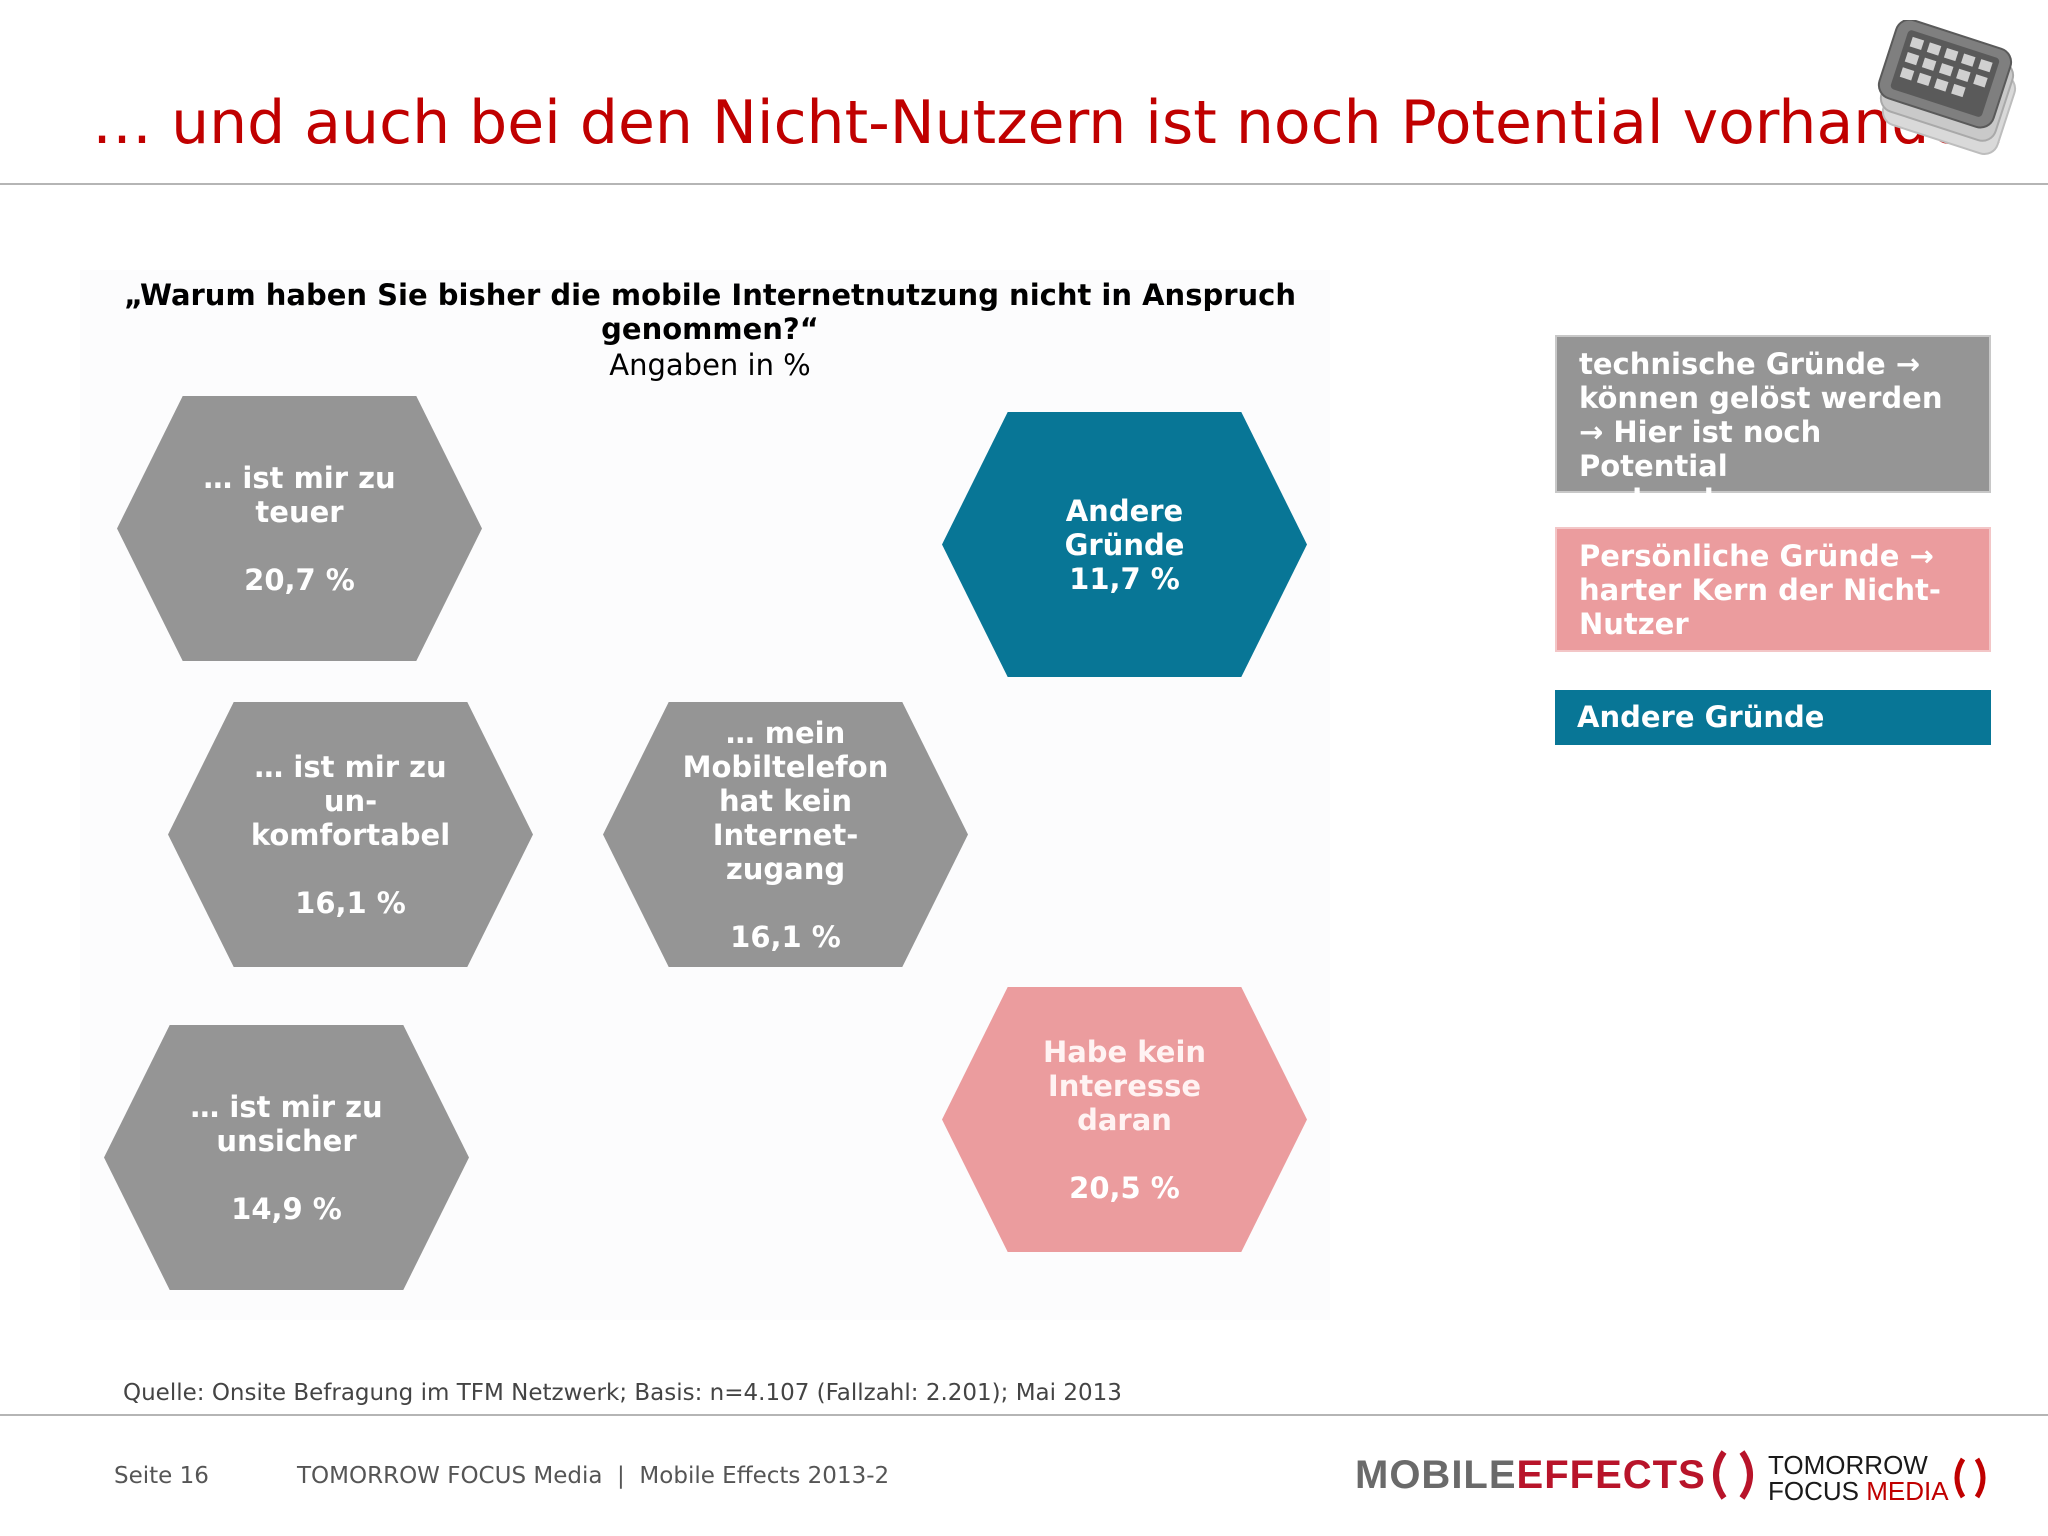 The height and width of the screenshot is (1536, 2048). I want to click on survey-question-unit: Angaben in %, so click(710, 365).